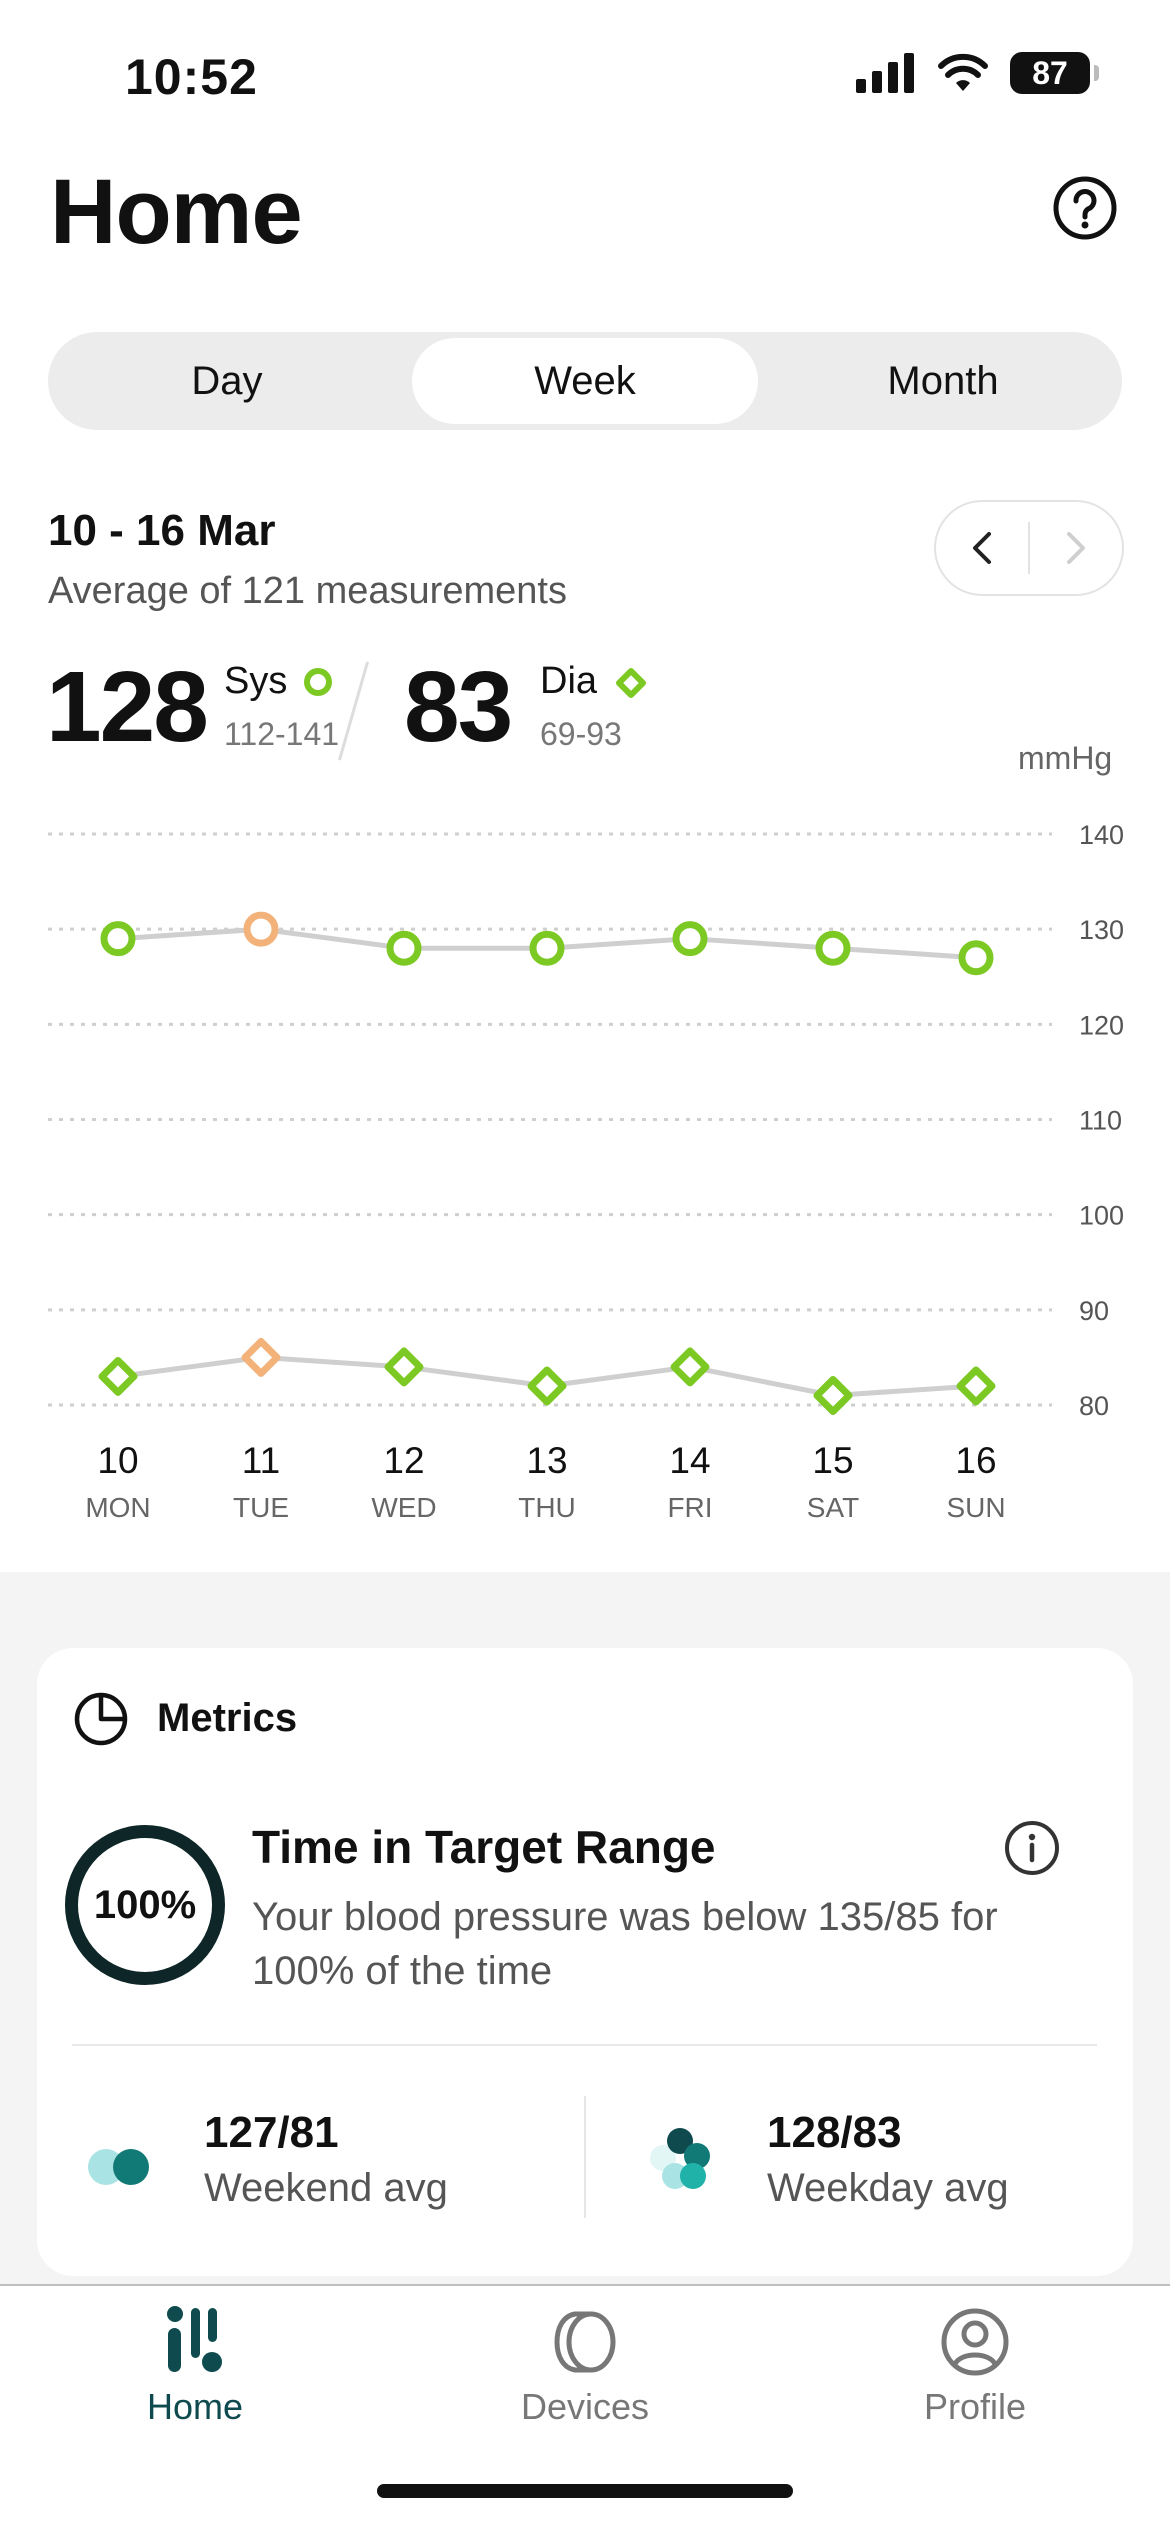  What do you see at coordinates (261, 1460) in the screenshot?
I see `x-day-label: 11` at bounding box center [261, 1460].